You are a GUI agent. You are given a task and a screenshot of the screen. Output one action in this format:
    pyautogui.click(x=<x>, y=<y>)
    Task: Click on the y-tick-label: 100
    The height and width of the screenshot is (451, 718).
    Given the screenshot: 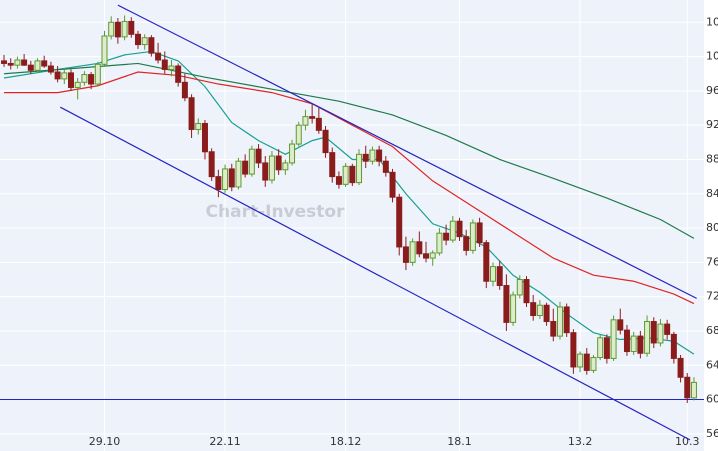 What is the action you would take?
    pyautogui.click(x=712, y=56)
    